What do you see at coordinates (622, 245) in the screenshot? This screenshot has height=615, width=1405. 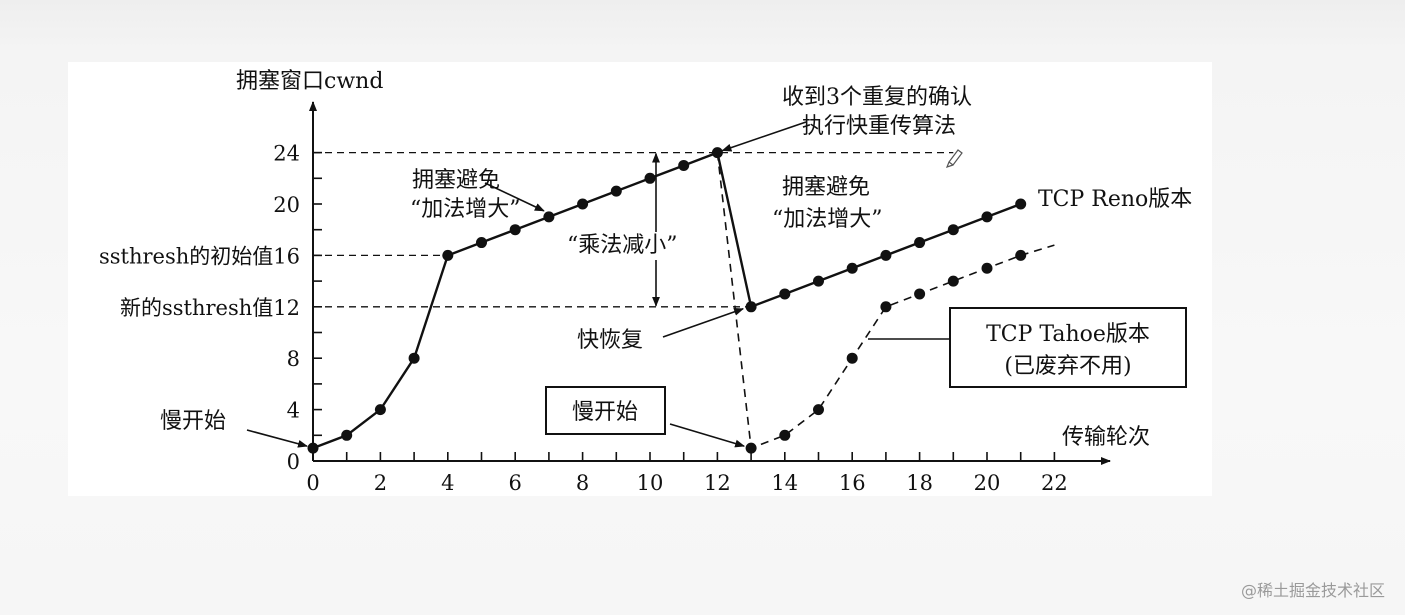 I see `anno-multiplicative-decrease: “乘法减小”` at bounding box center [622, 245].